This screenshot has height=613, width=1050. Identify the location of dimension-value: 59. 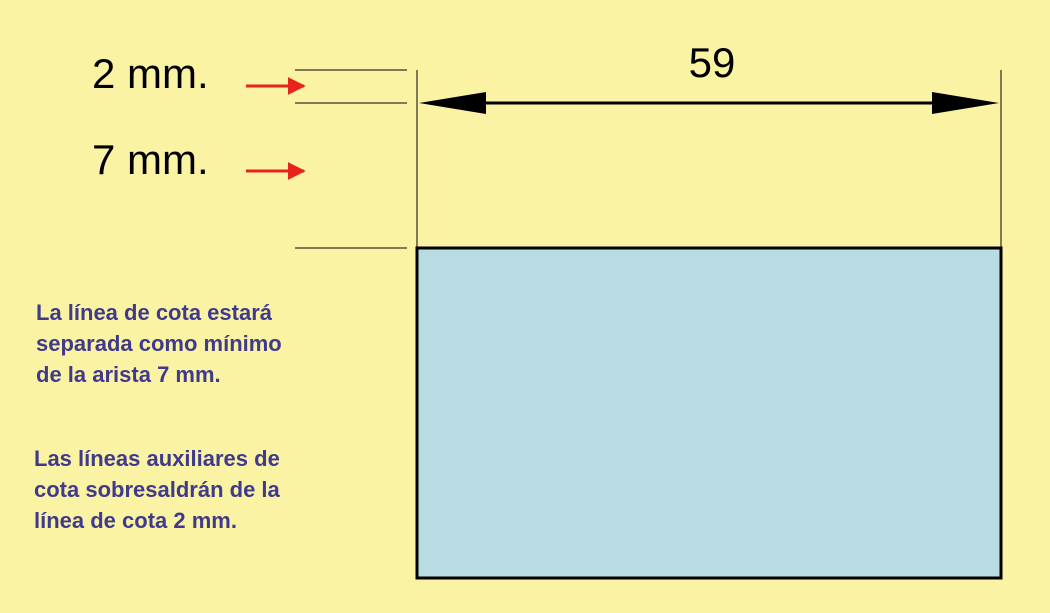
(712, 62).